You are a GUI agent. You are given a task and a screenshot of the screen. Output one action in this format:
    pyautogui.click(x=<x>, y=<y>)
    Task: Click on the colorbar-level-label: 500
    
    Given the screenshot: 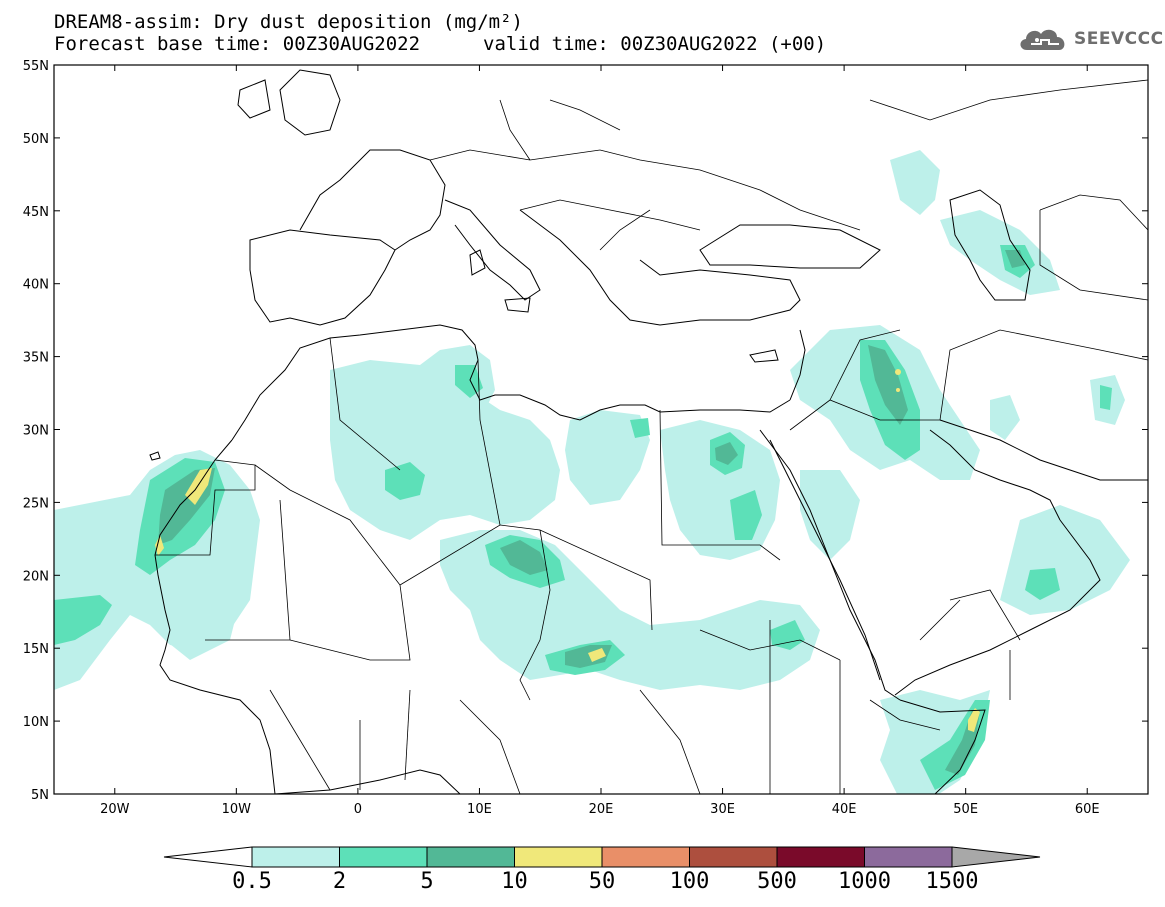 What is the action you would take?
    pyautogui.click(x=777, y=881)
    